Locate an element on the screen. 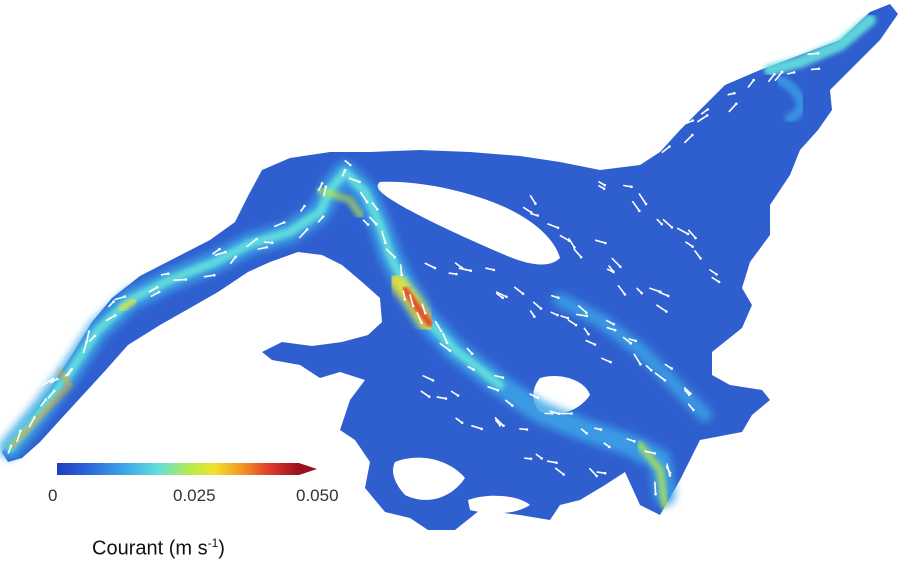 This screenshot has height=567, width=900. colorbar is located at coordinates (187, 469).